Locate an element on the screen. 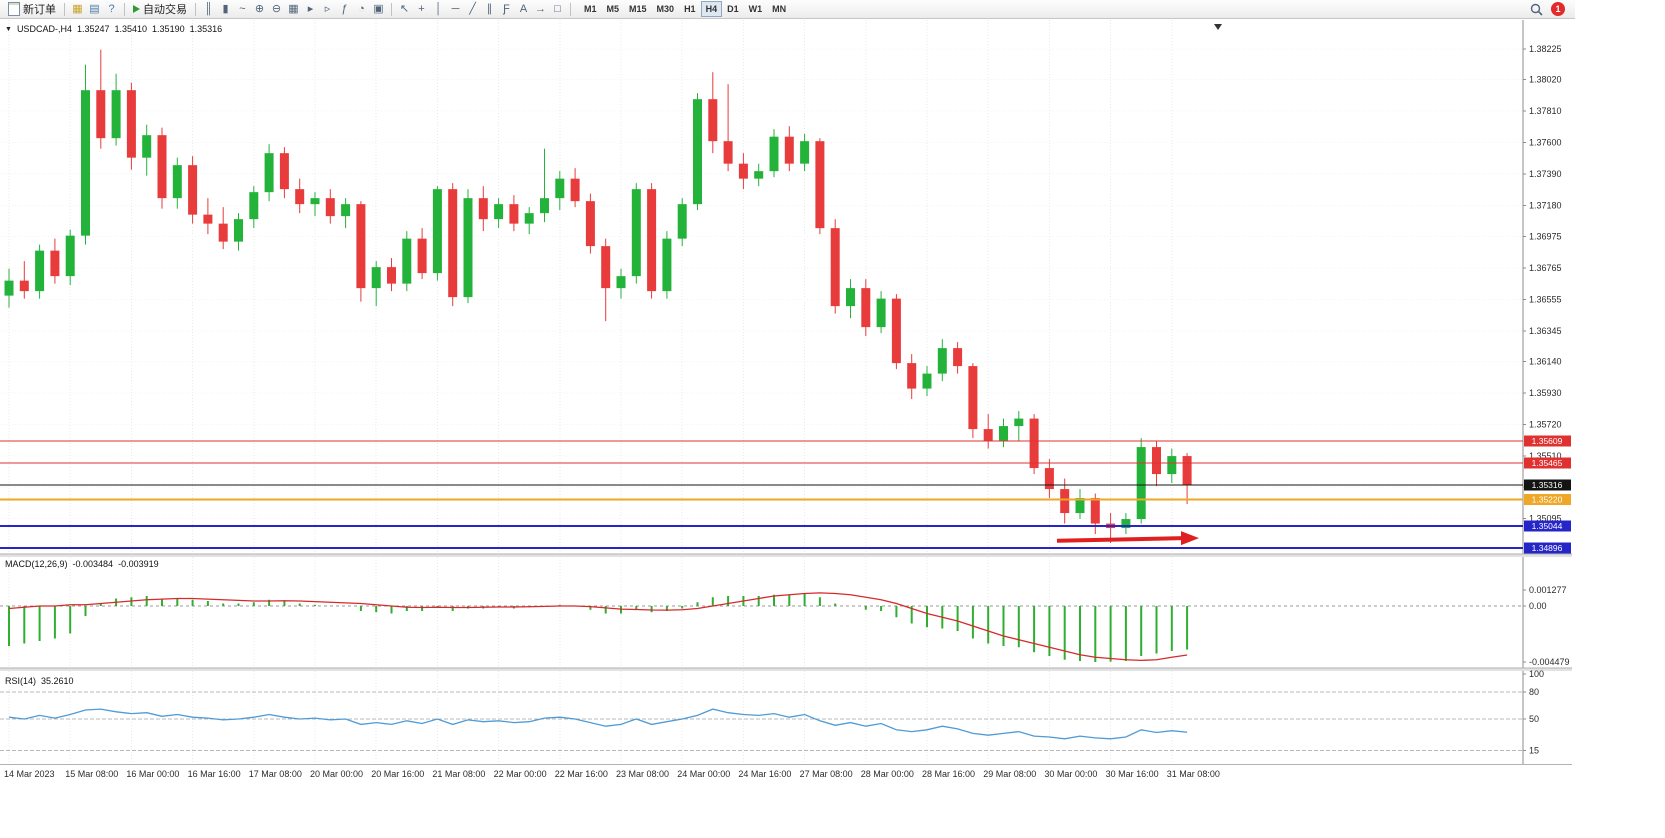  time-label: 24 Mar 00:00 is located at coordinates (703, 774).